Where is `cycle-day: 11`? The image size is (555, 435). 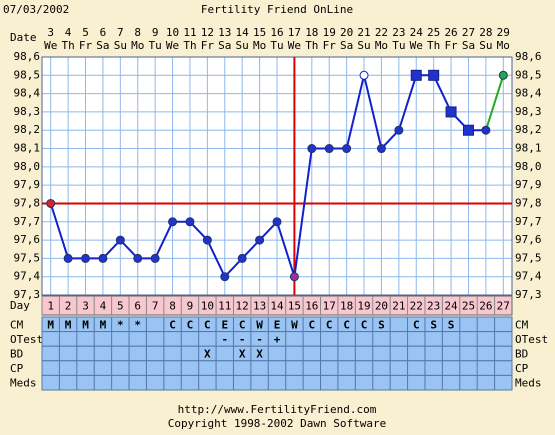 cycle-day: 11 is located at coordinates (224, 306).